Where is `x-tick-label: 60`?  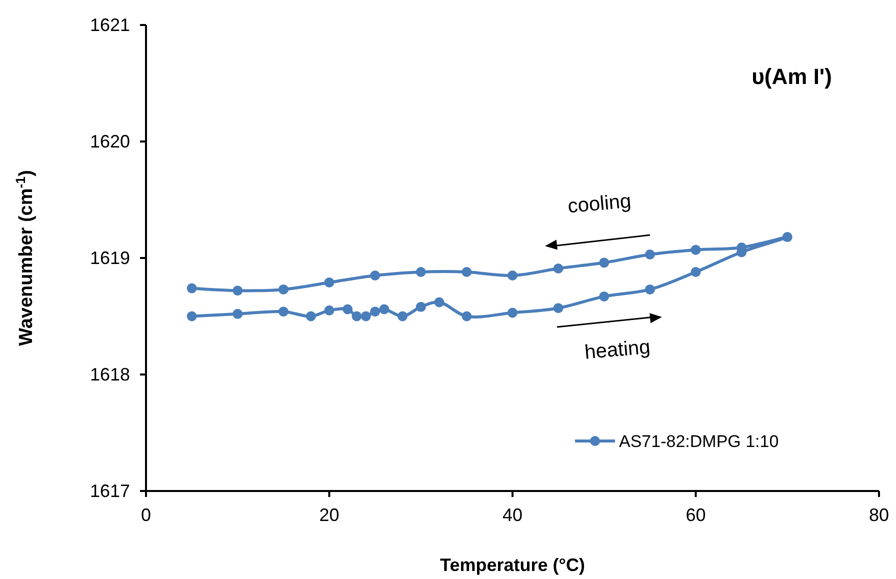
x-tick-label: 60 is located at coordinates (696, 515).